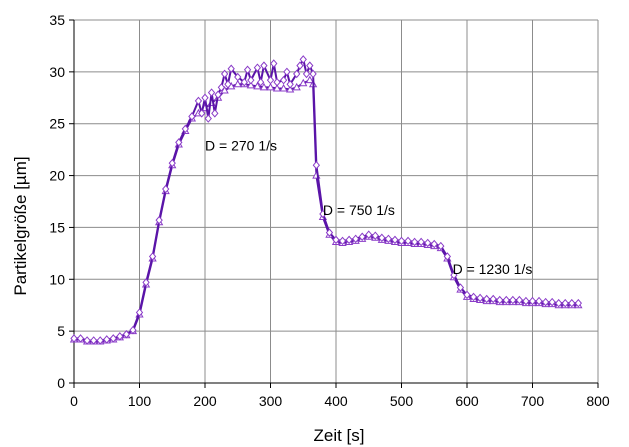 Image resolution: width=629 pixels, height=447 pixels. I want to click on x-tick-labels: 0 100 200 300 400 500 600 700 800, so click(340, 401).